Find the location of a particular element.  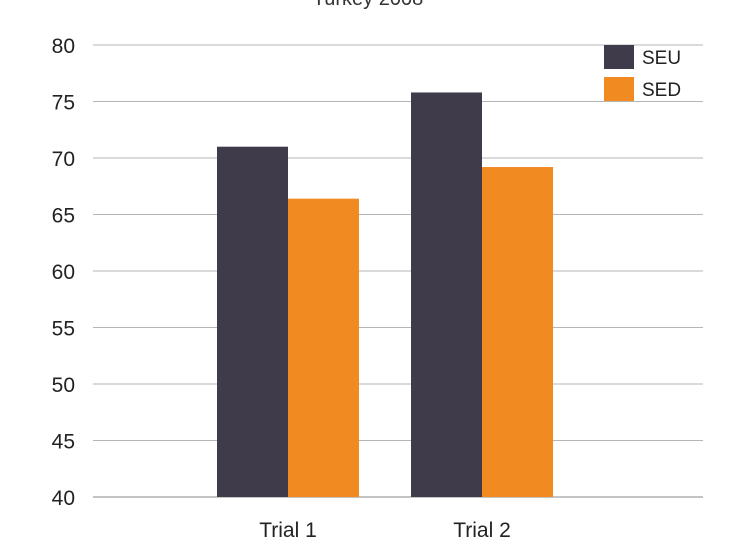

y-tick-label: 80 is located at coordinates (63, 46).